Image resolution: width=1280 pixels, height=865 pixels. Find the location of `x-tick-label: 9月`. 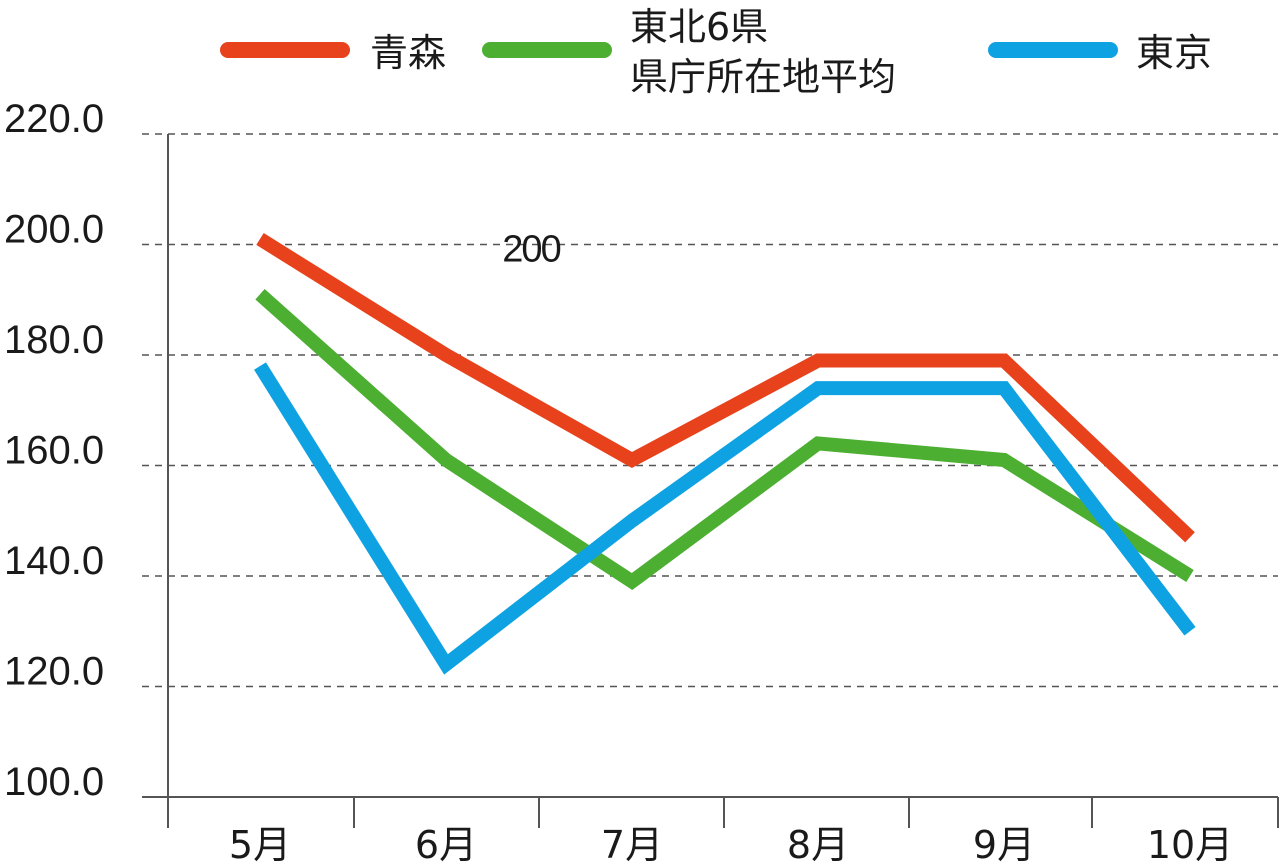

x-tick-label: 9月 is located at coordinates (1004, 844).